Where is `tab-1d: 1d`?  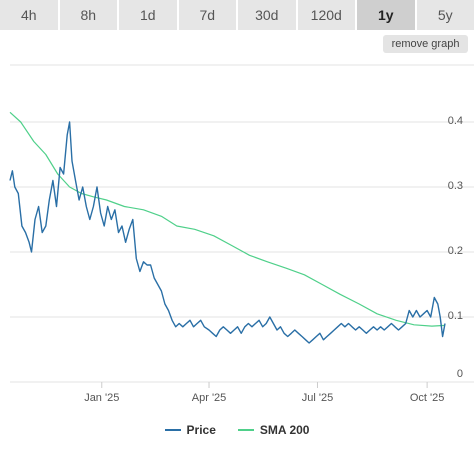
tab-1d: 1d is located at coordinates (149, 15).